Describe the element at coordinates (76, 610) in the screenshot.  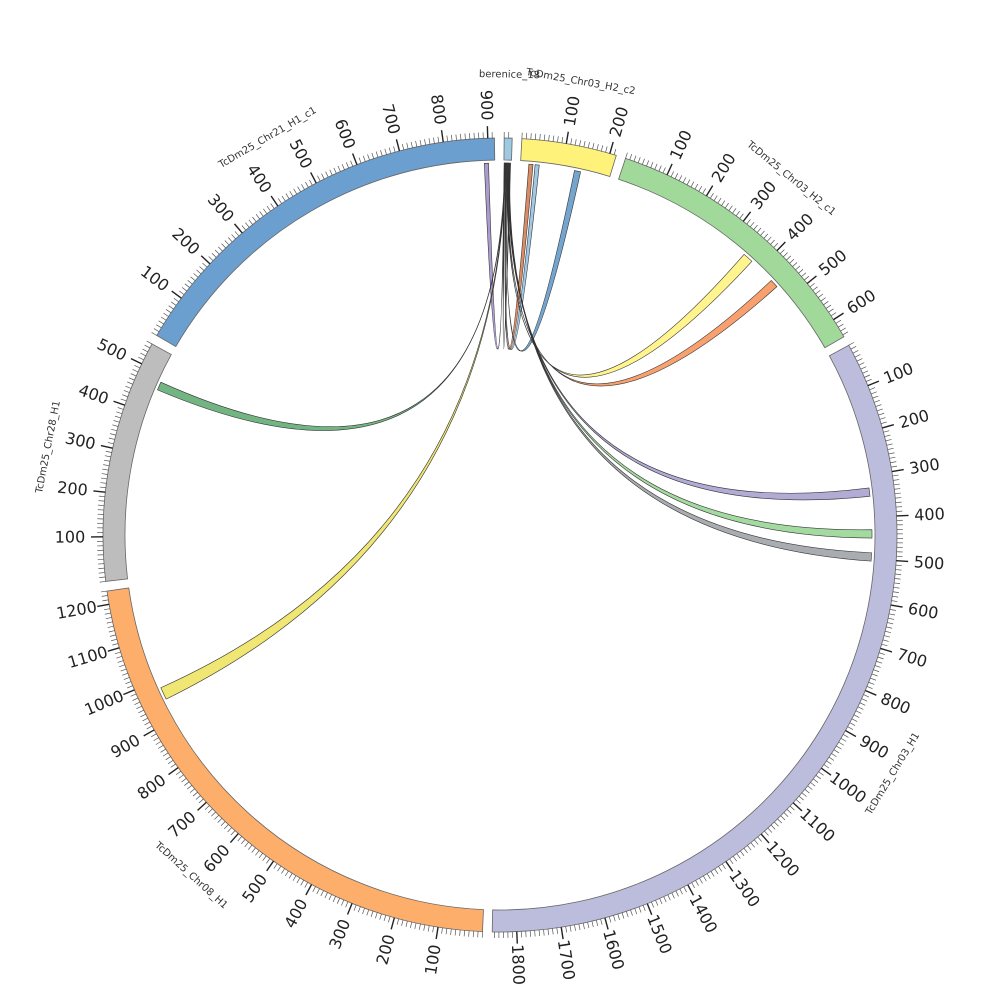
I see `tick-label: 1200` at that location.